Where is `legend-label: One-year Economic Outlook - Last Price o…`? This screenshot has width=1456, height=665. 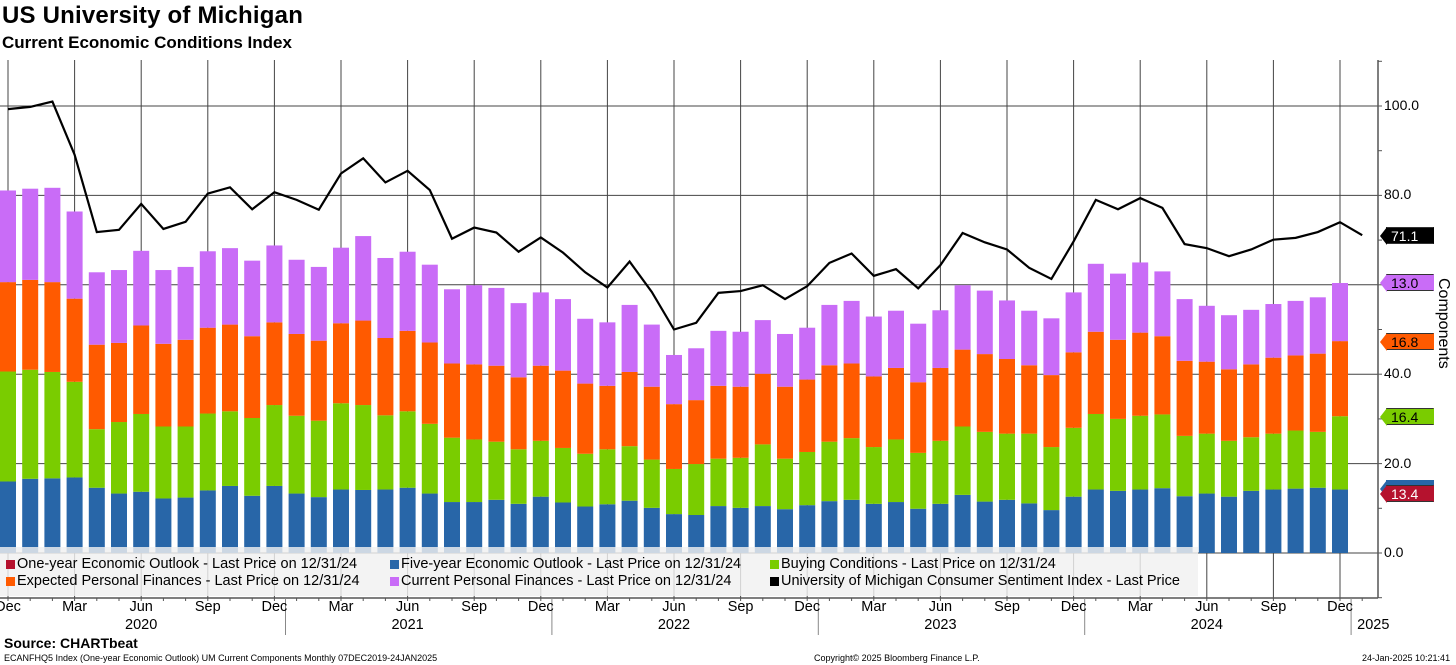 legend-label: One-year Economic Outlook - Last Price o… is located at coordinates (187, 564).